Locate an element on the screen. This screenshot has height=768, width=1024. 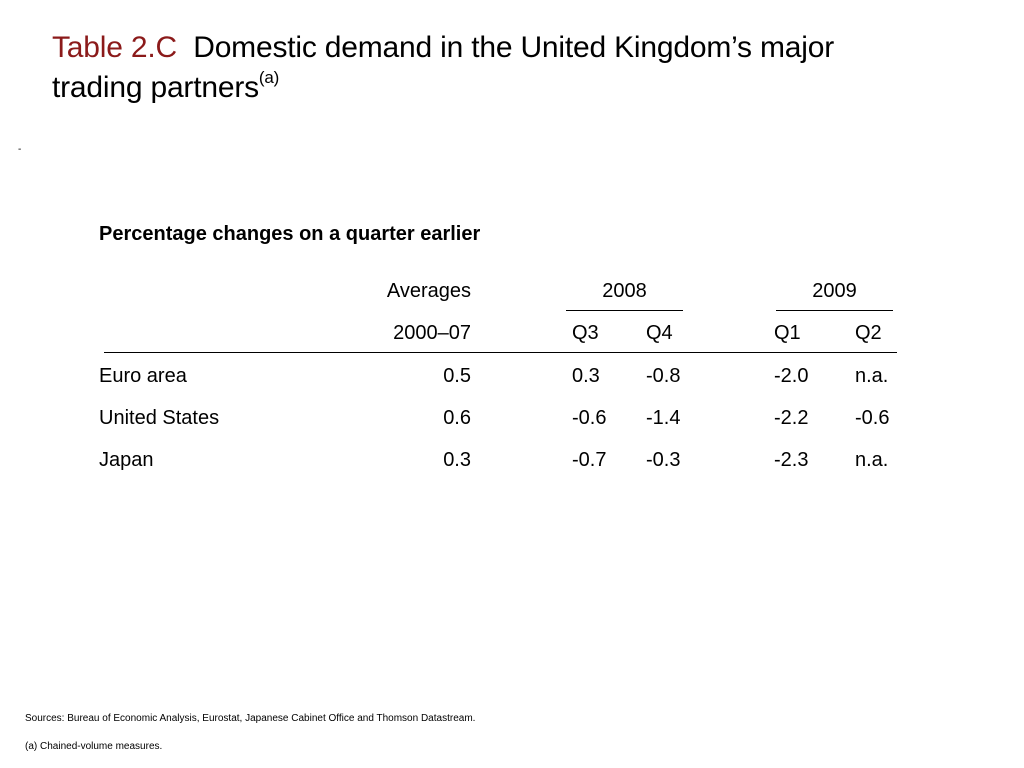
table-label: Table 2.C is located at coordinates (114, 47).